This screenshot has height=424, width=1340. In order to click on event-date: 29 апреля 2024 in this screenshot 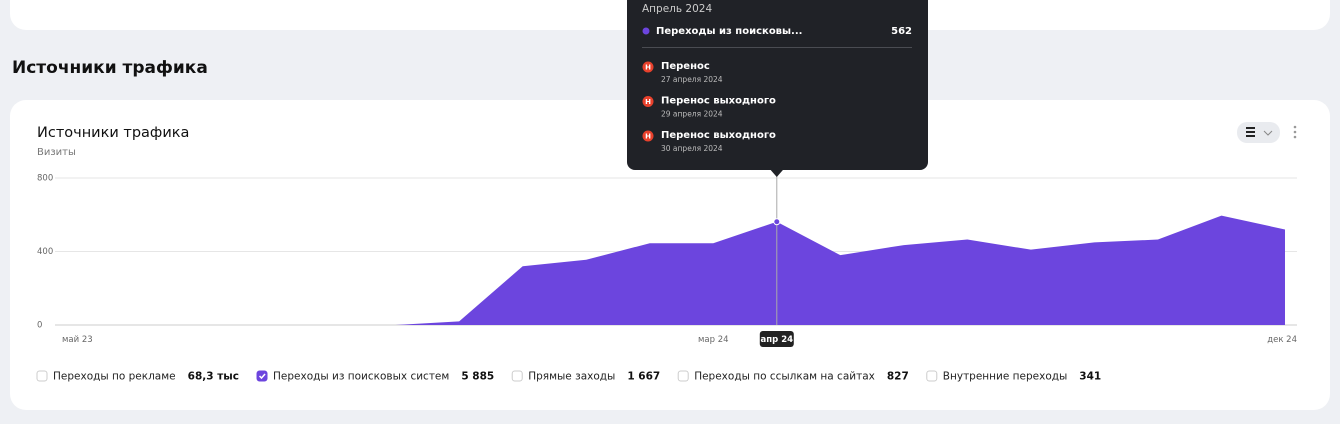, I will do `click(692, 114)`.